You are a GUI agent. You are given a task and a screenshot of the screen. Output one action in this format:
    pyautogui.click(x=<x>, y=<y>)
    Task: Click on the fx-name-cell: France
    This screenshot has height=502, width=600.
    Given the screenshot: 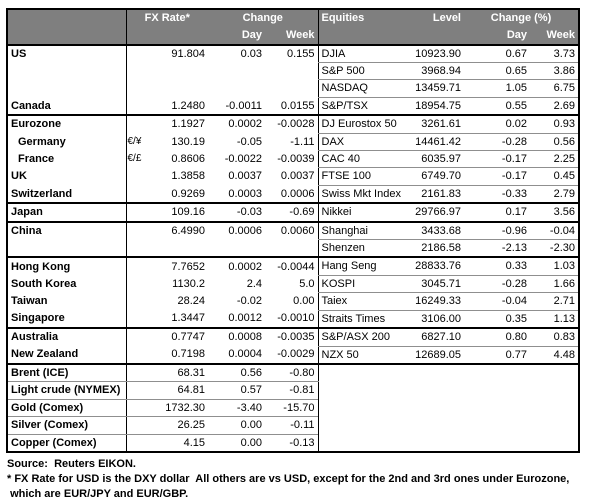 What is the action you would take?
    pyautogui.click(x=67, y=159)
    